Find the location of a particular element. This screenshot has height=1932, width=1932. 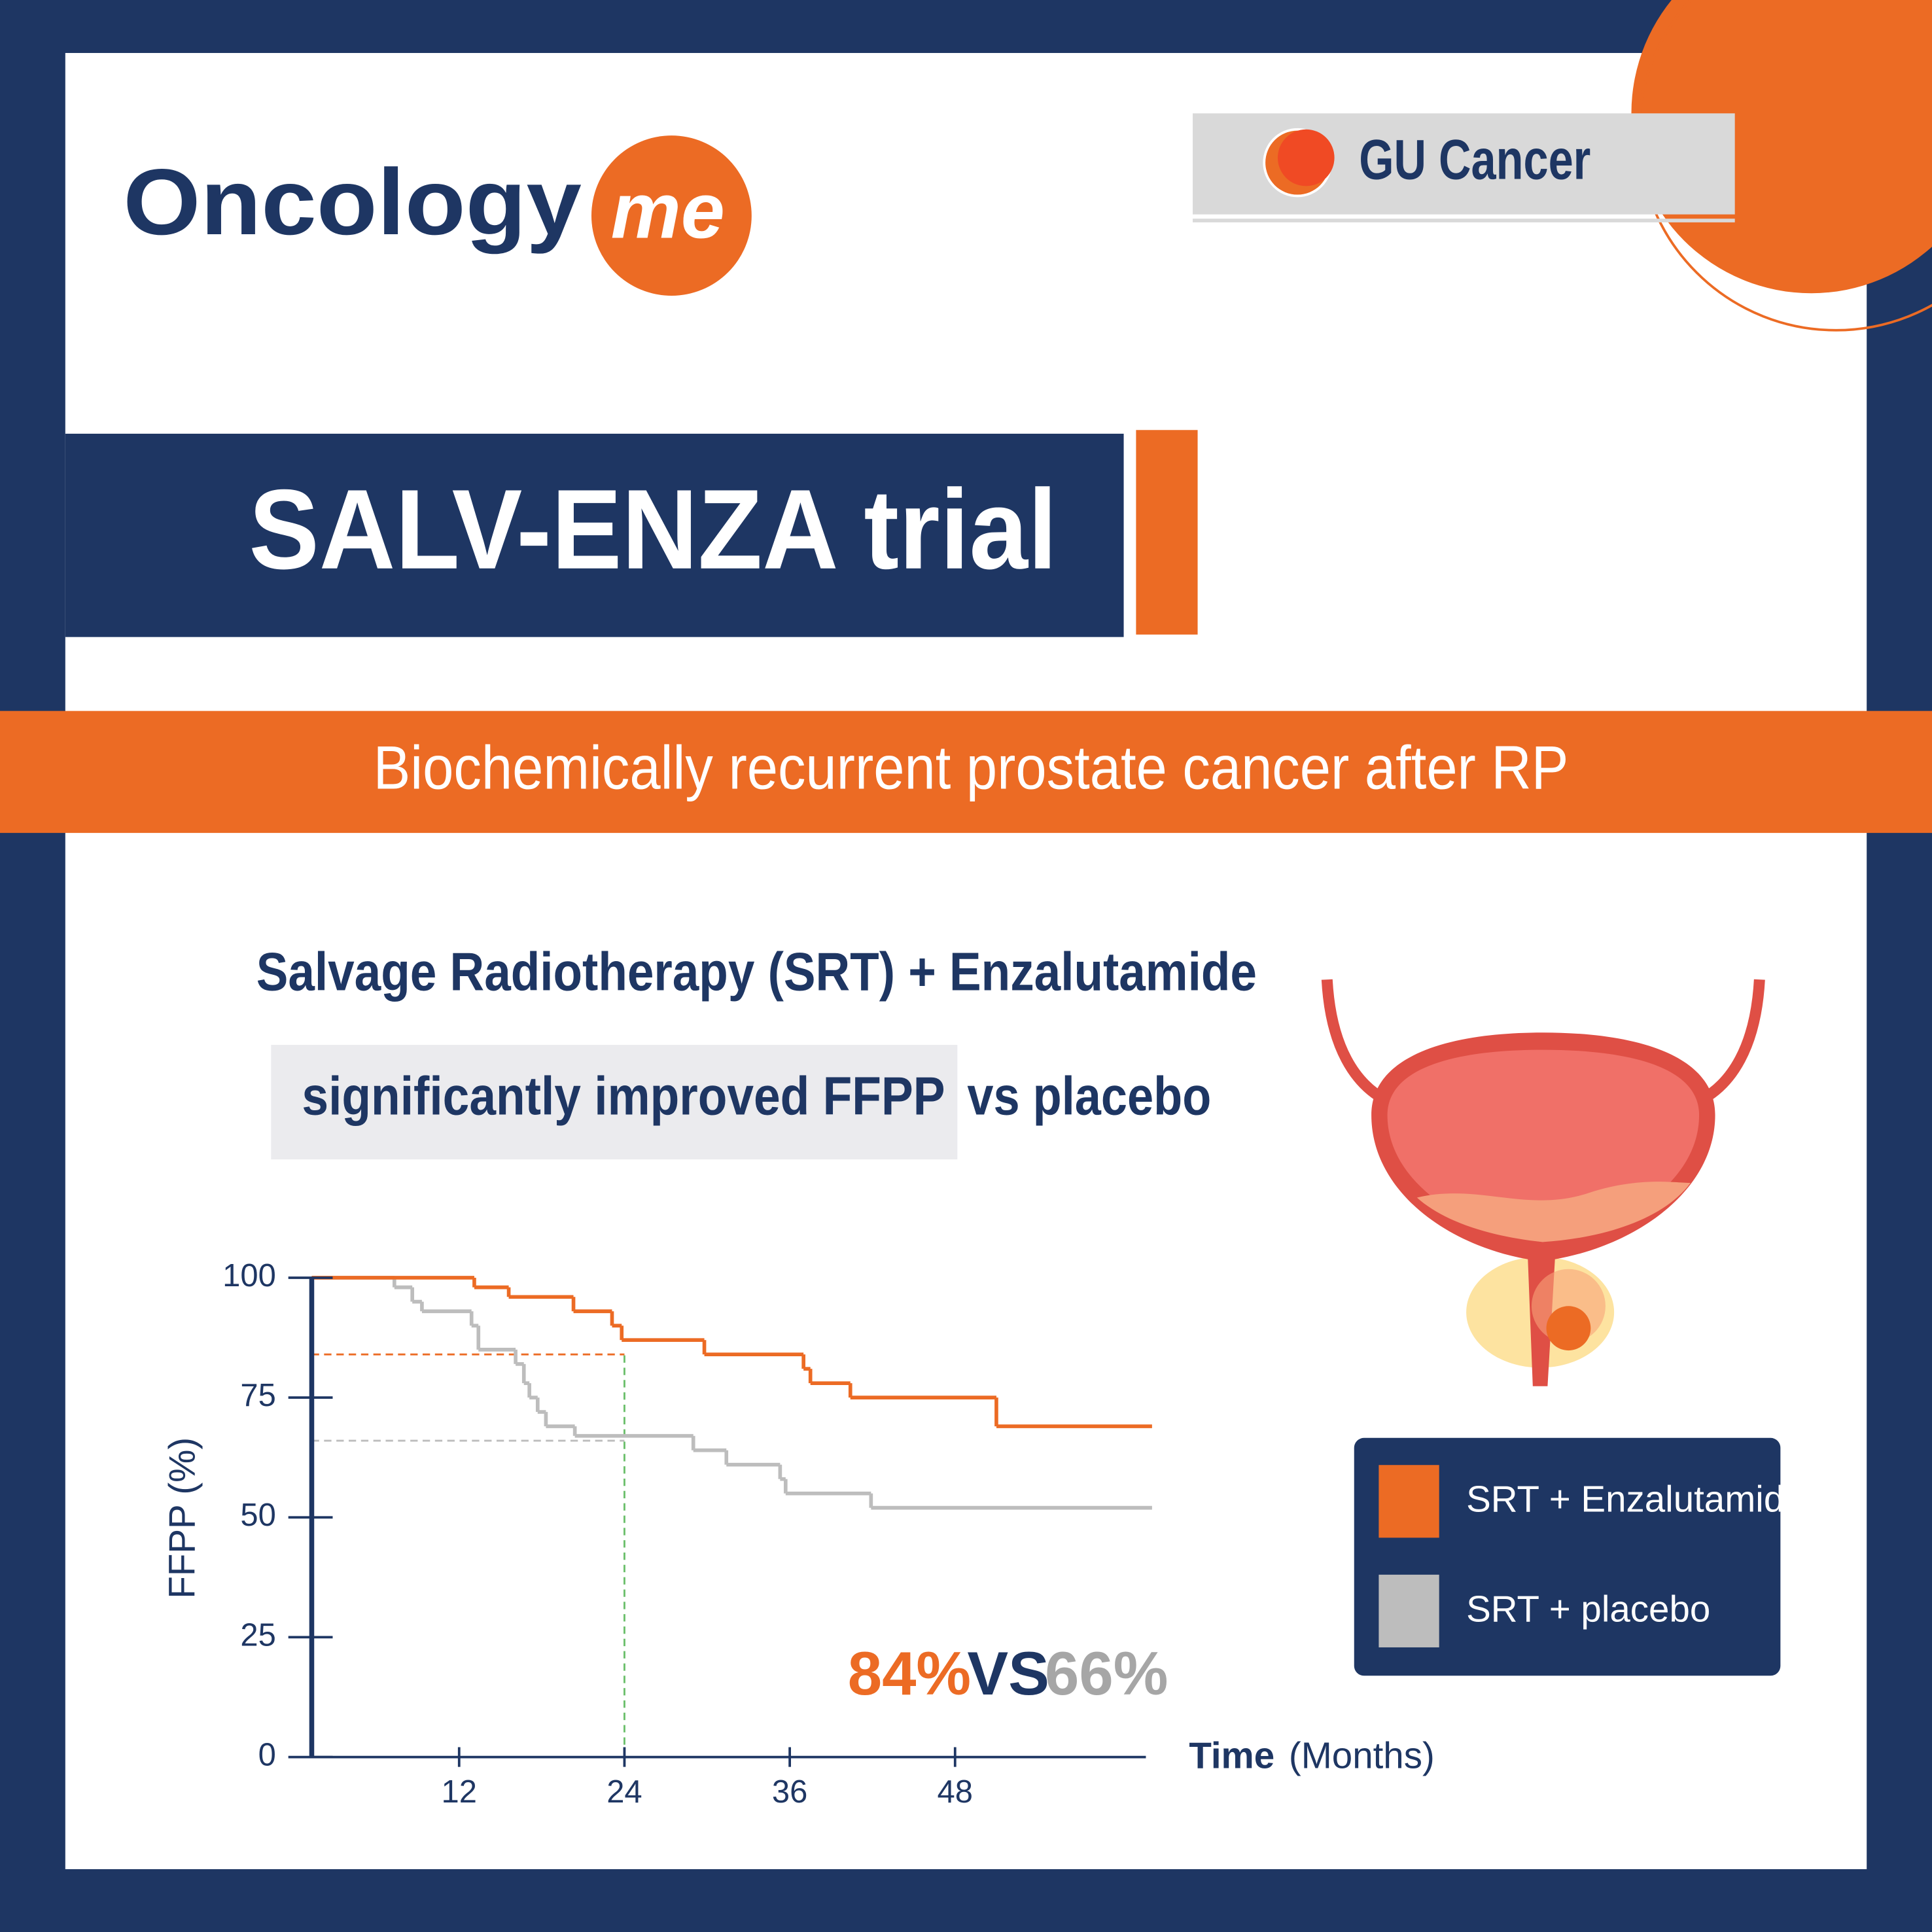

ureter-right is located at coordinates (1731, 1042).